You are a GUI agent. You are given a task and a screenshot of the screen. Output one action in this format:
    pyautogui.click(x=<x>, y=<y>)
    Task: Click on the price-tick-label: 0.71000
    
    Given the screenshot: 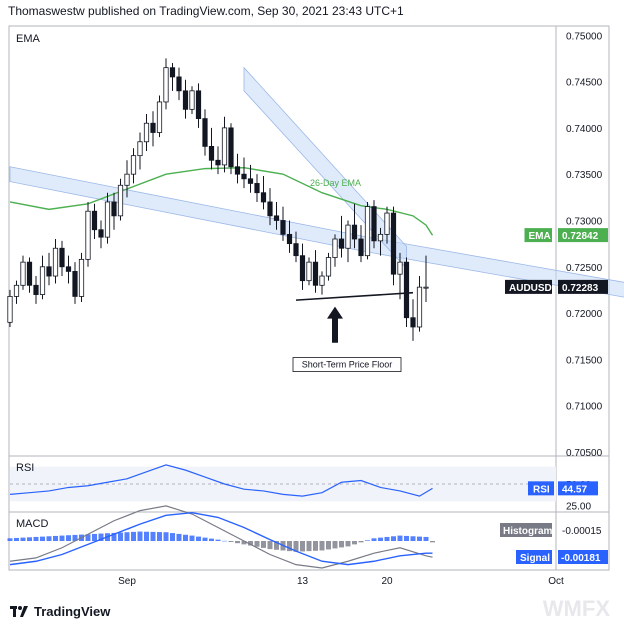 What is the action you would take?
    pyautogui.click(x=584, y=407)
    